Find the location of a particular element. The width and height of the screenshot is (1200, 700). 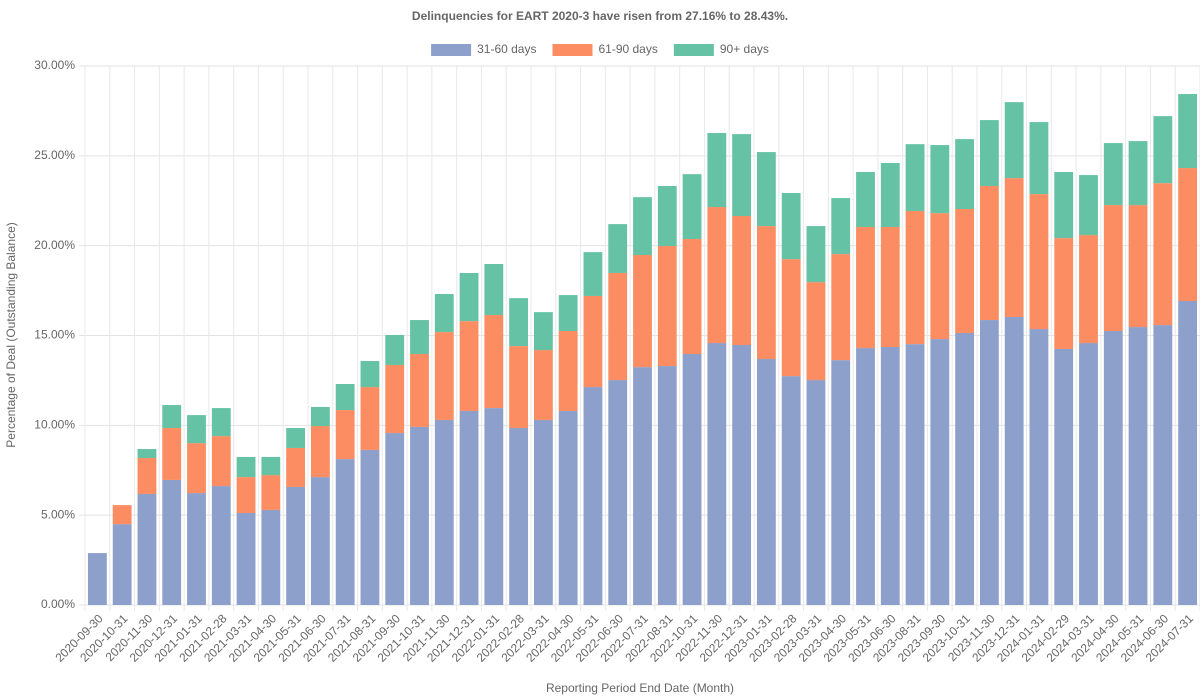

legend: 31-60 days 61-90 days 90+ days is located at coordinates (600, 49).